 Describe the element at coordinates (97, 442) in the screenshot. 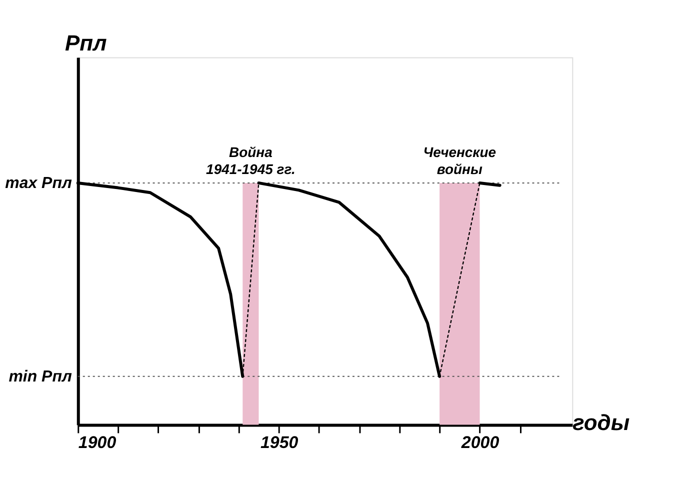

I see `x-tick-label: 1900` at that location.